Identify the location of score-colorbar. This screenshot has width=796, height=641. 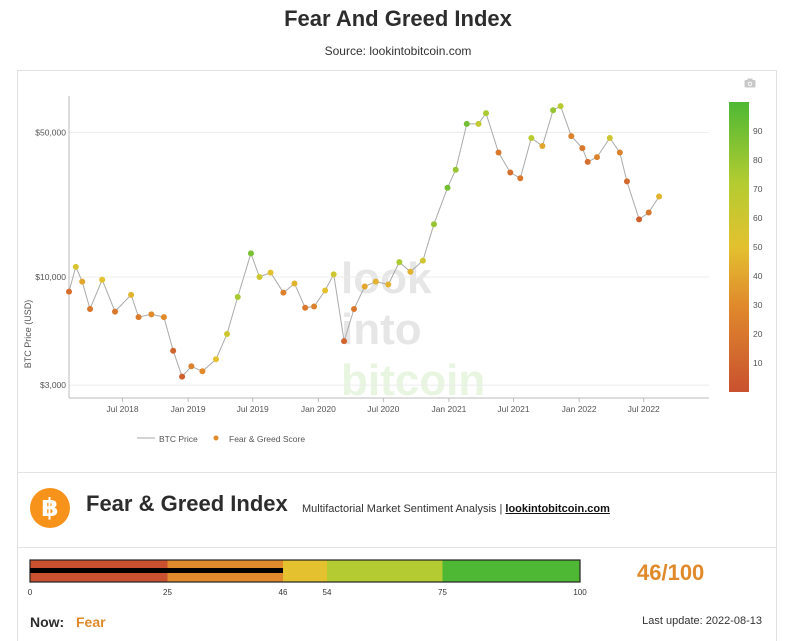
(739, 247).